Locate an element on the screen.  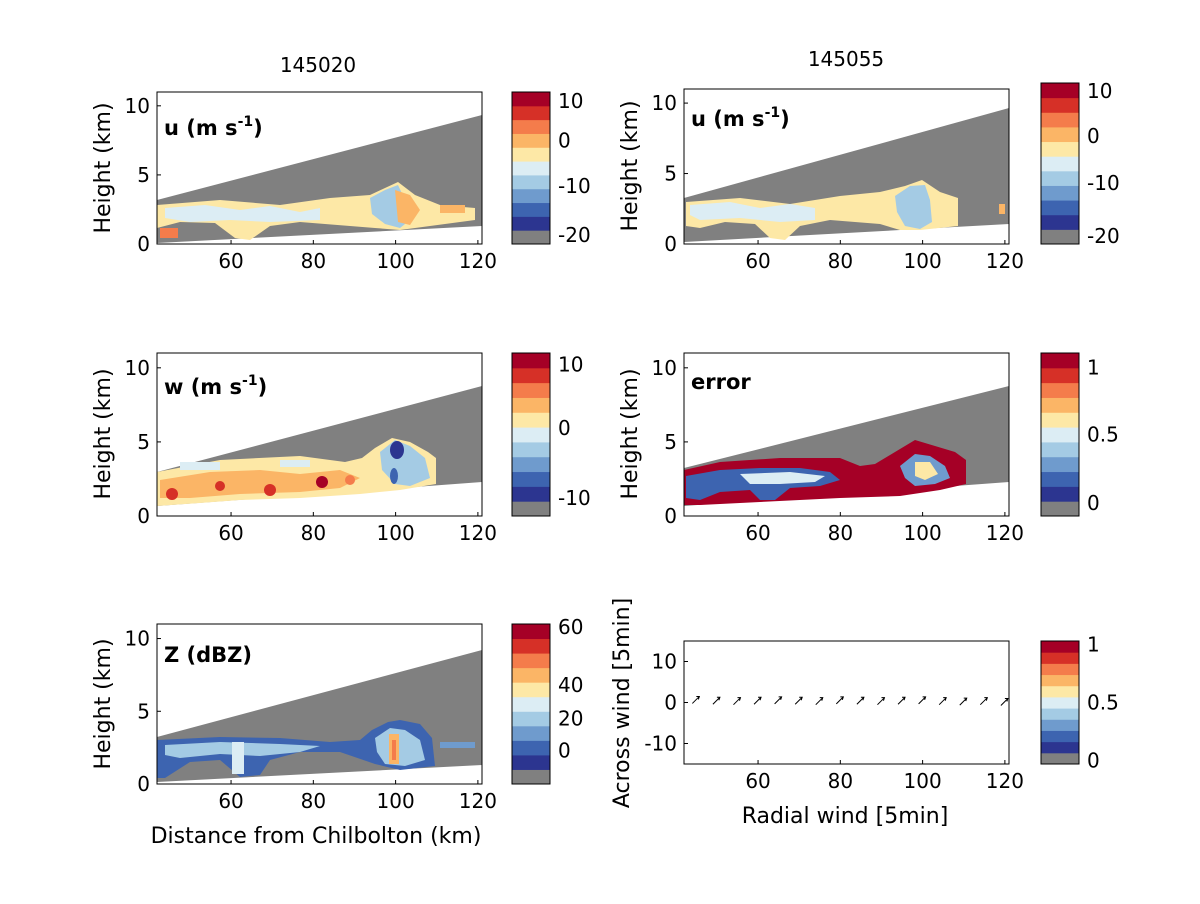
panel-label-sup: -1 is located at coordinates (246, 122).